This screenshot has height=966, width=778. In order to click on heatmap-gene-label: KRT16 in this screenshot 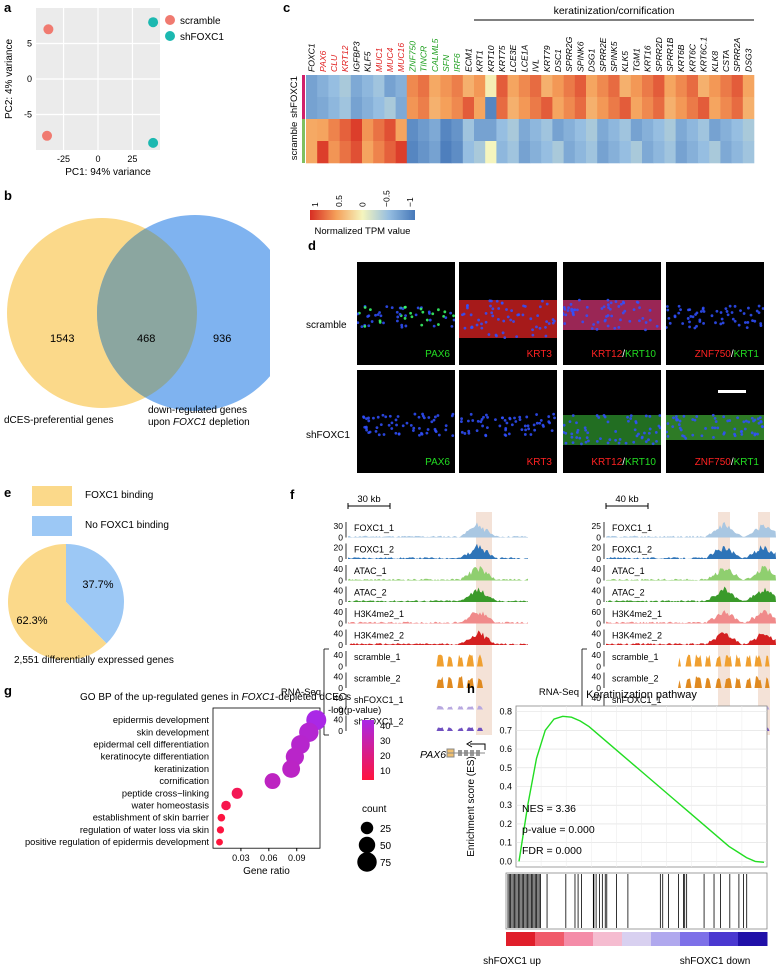, I will do `click(648, 58)`.